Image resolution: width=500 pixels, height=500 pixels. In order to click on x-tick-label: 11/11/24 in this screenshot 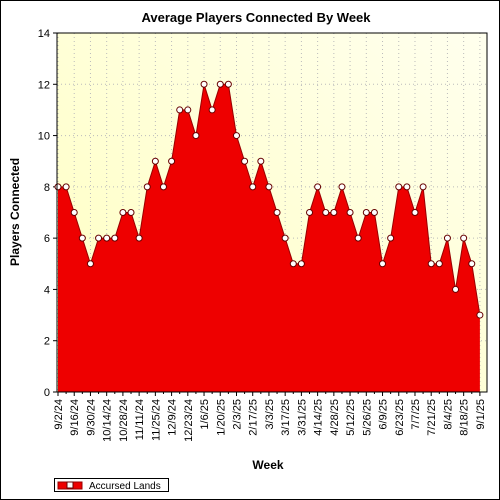, I will do `click(140, 419)`.